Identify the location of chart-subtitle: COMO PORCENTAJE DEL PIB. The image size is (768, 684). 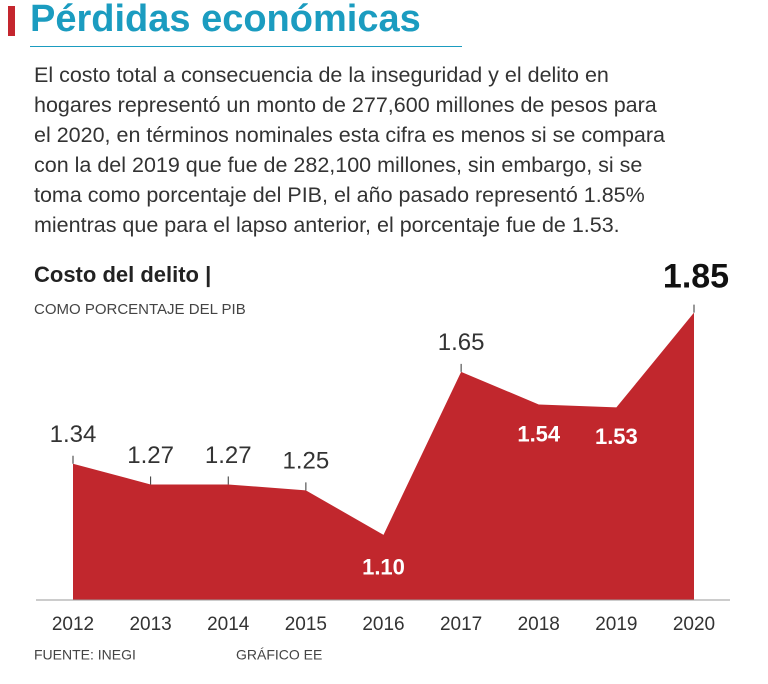
(140, 309).